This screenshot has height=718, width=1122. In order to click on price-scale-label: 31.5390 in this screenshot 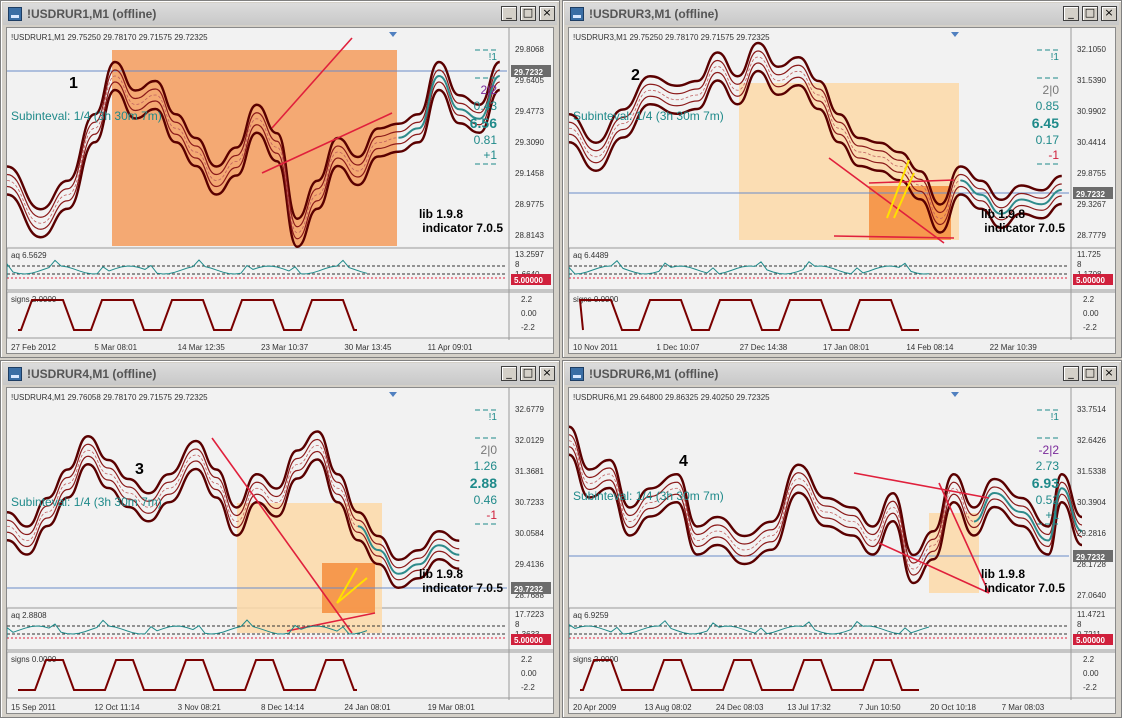, I will do `click(1091, 80)`.